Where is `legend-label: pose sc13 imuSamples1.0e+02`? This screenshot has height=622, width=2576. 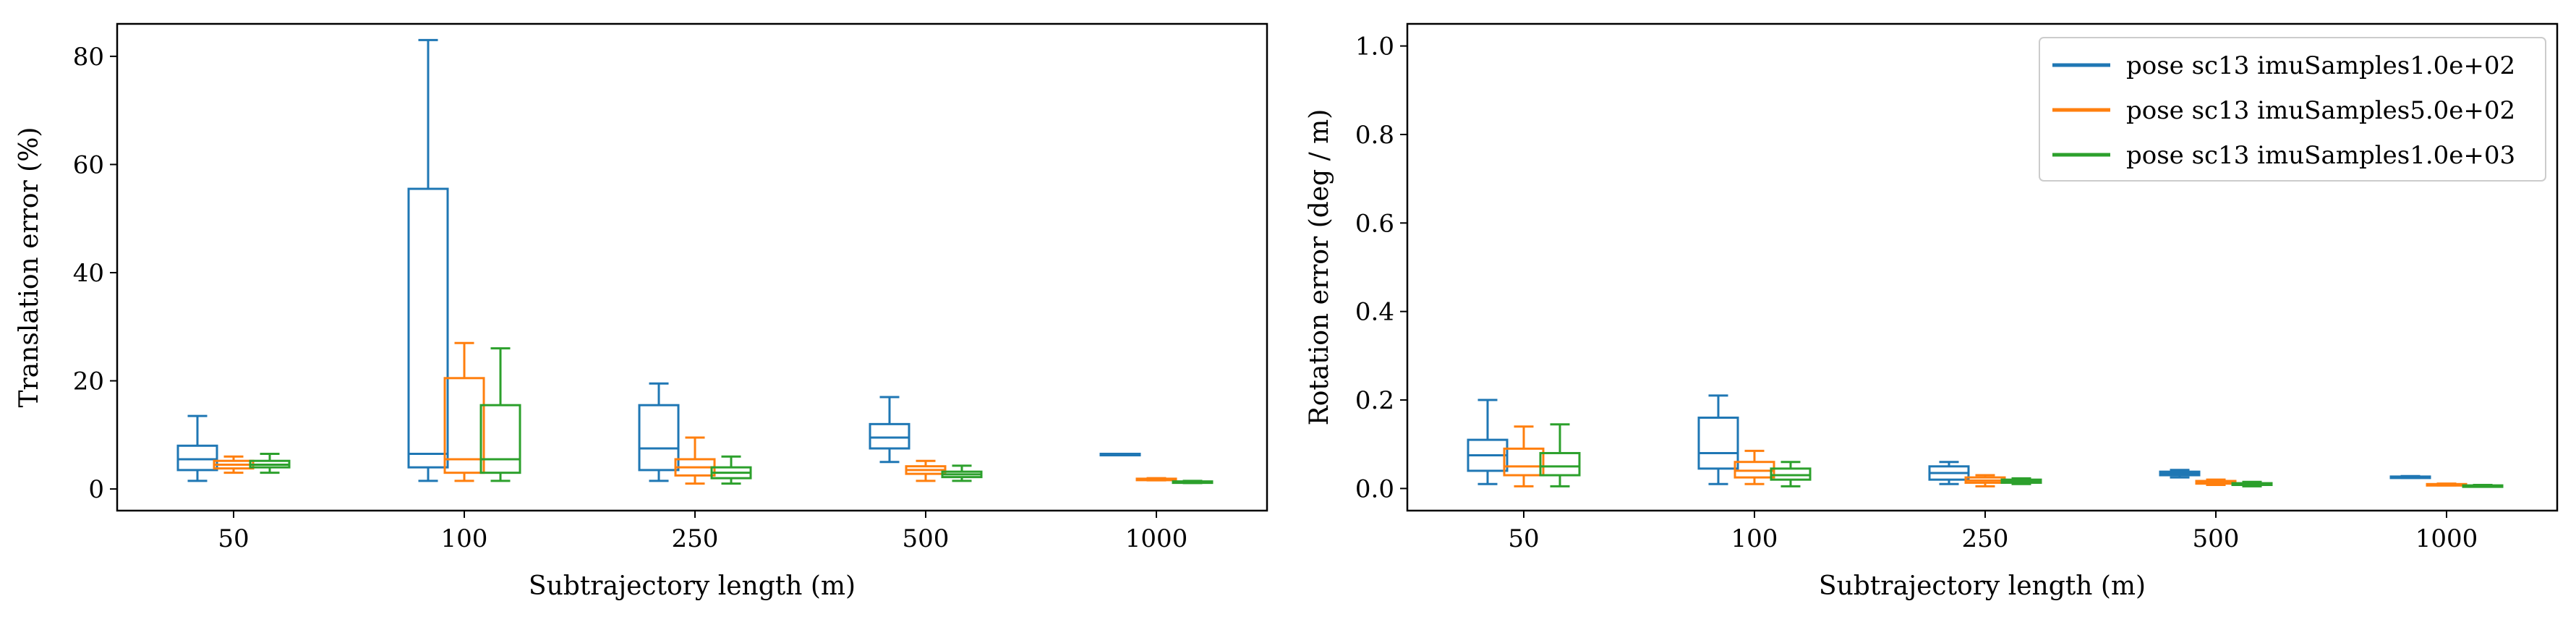
legend-label: pose sc13 imuSamples1.0e+02 is located at coordinates (2320, 65).